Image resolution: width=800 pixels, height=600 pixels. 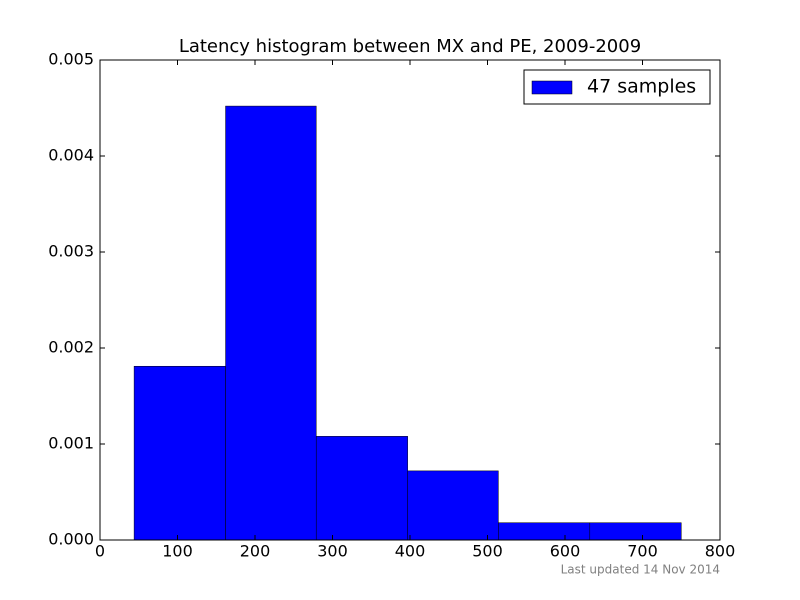 What do you see at coordinates (255, 551) in the screenshot?
I see `x-tick-label: 200` at bounding box center [255, 551].